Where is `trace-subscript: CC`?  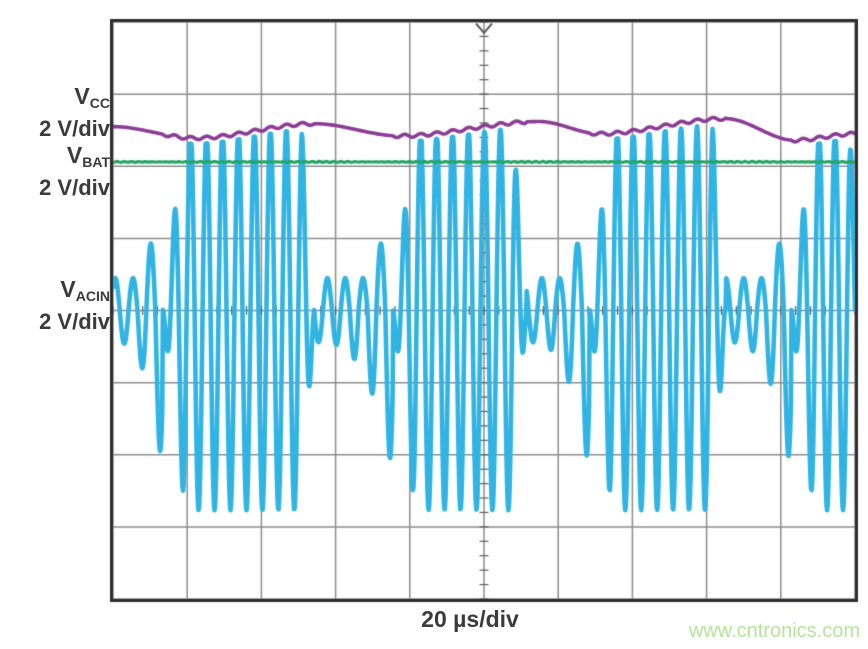
trace-subscript: CC is located at coordinates (99, 103).